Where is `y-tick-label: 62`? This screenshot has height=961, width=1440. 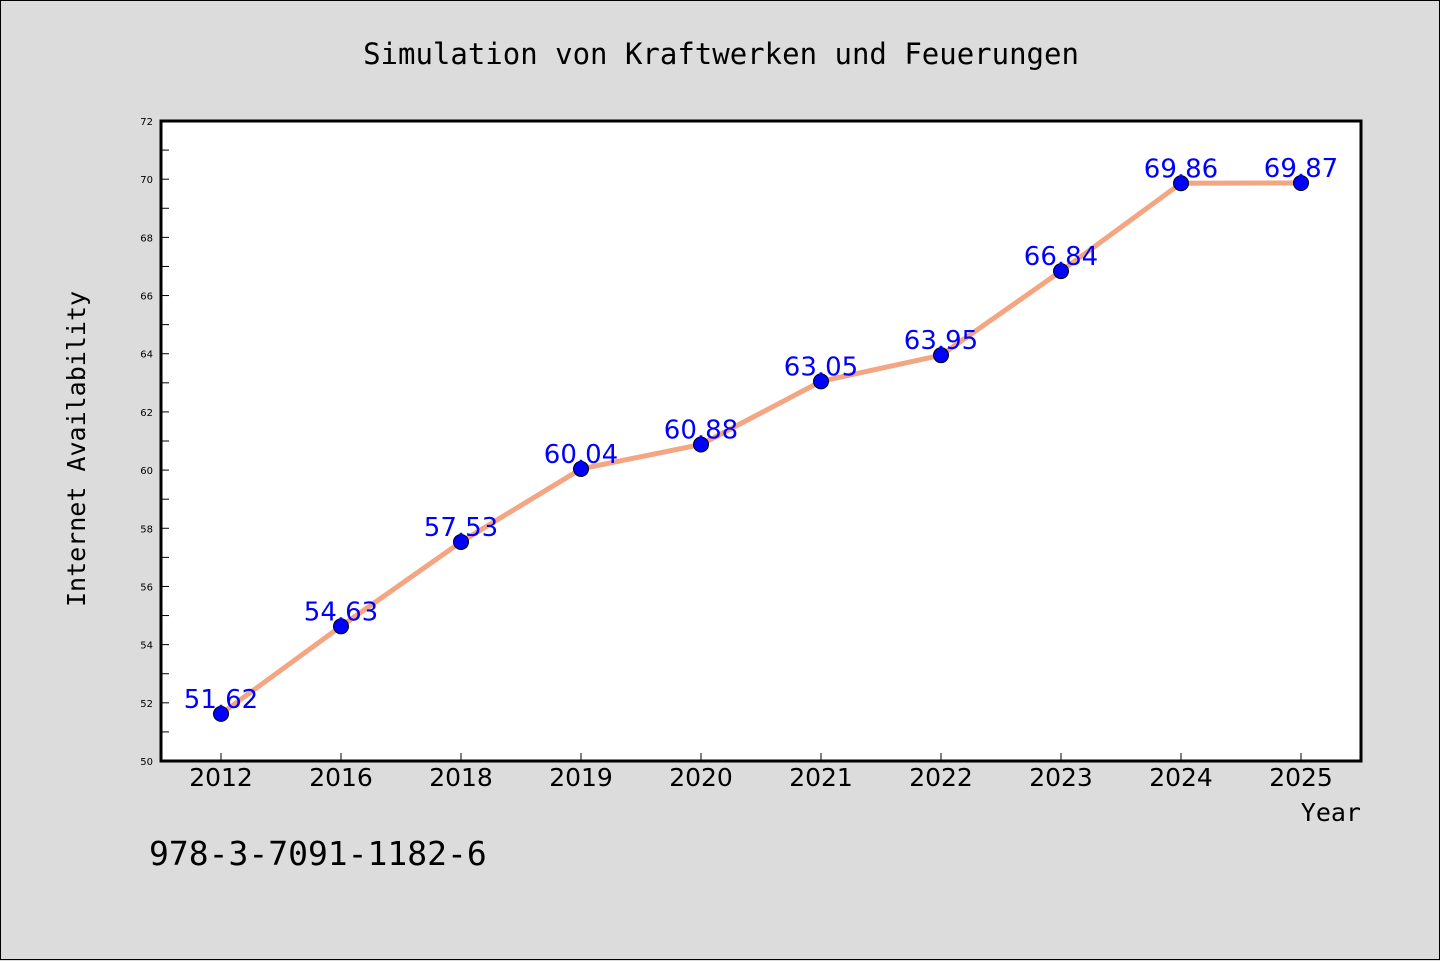
y-tick-label: 62 is located at coordinates (146, 413).